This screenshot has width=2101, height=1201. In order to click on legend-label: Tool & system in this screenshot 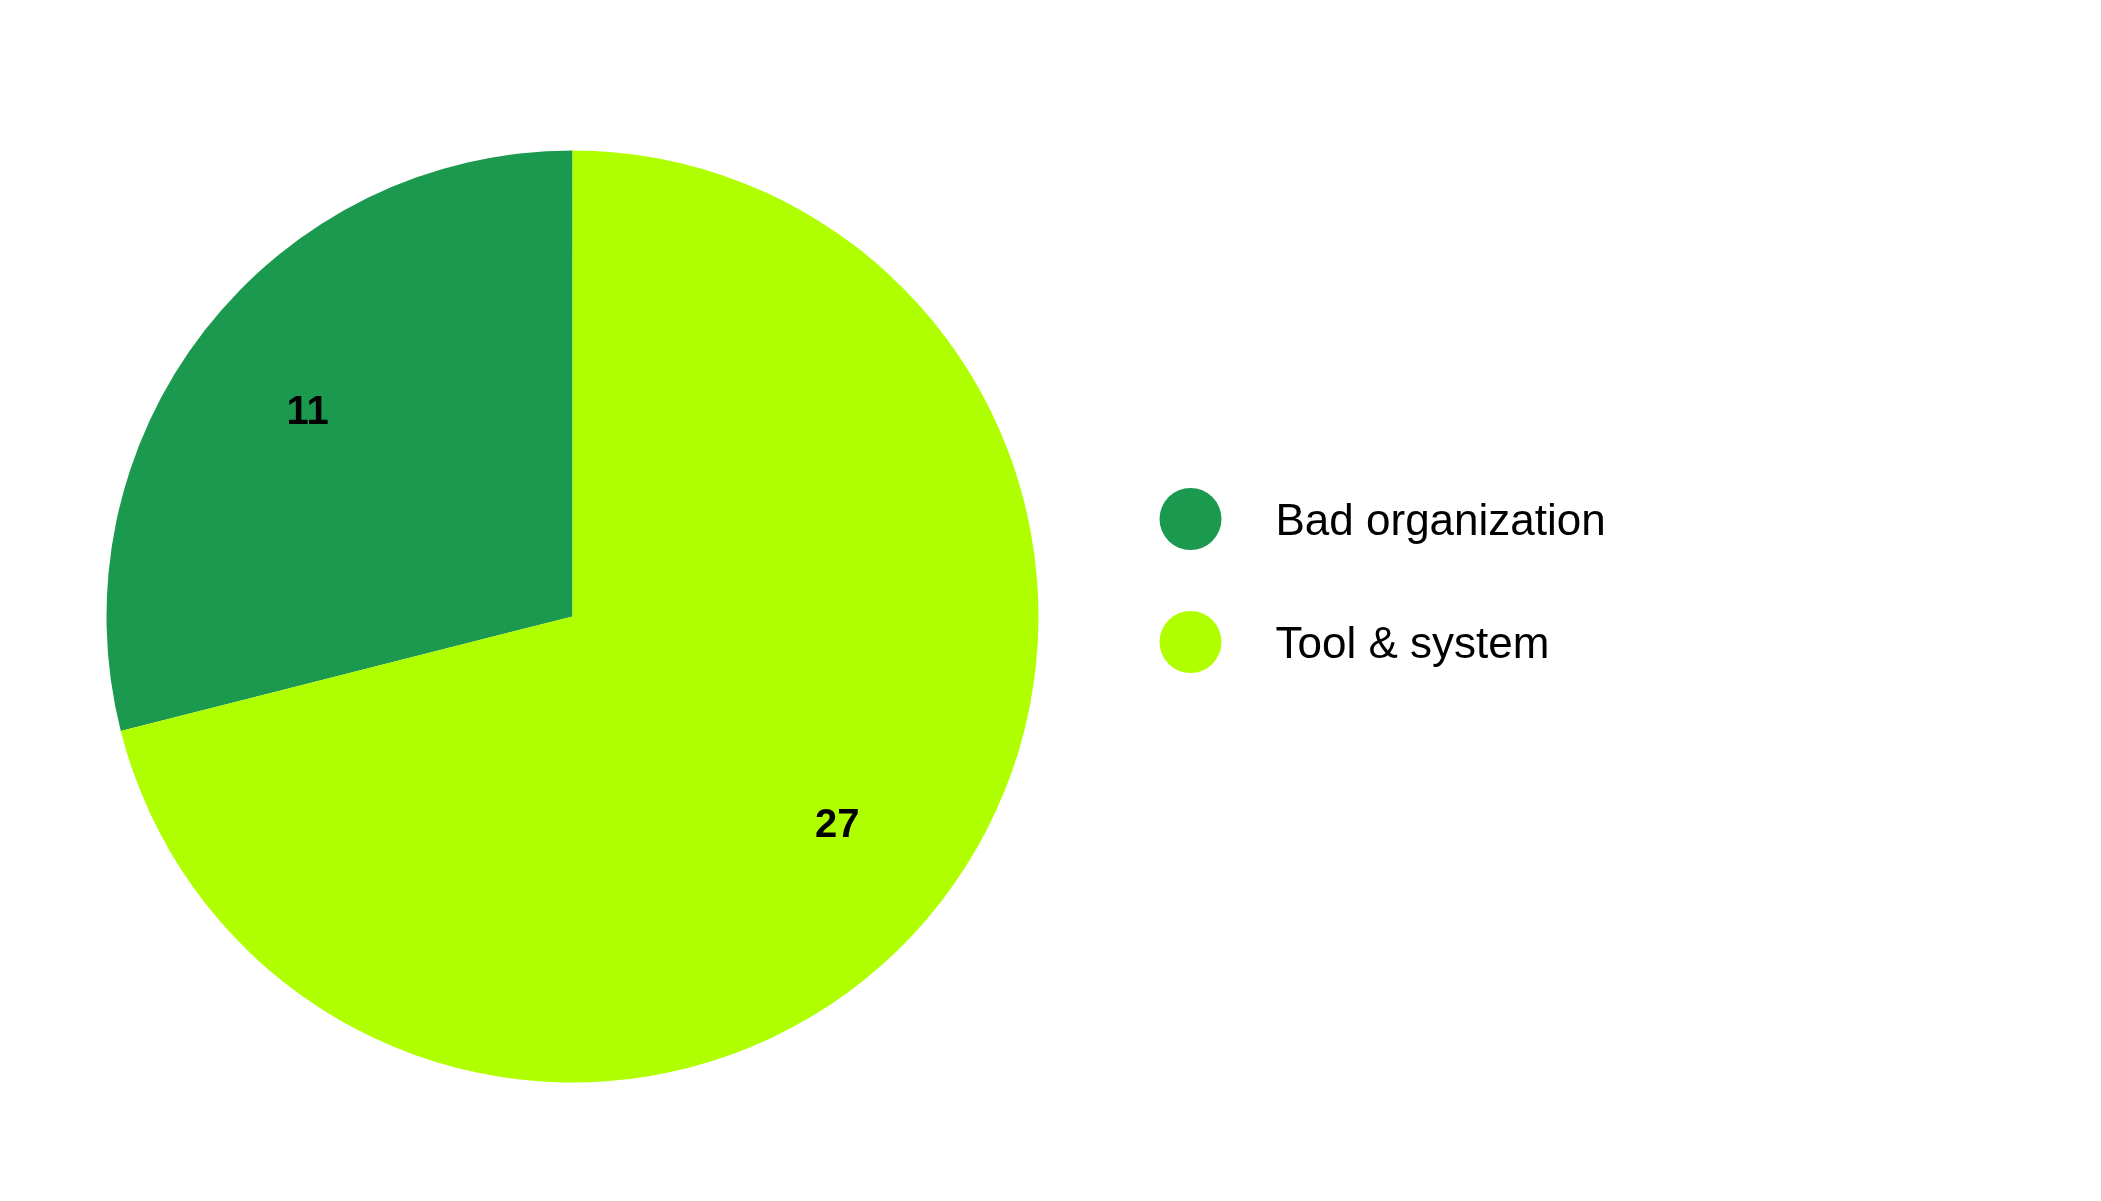, I will do `click(1412, 642)`.